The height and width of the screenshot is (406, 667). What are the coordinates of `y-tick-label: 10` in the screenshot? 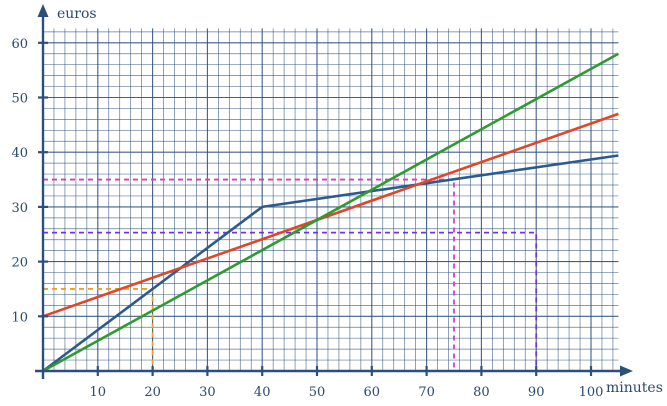 It's located at (19, 317).